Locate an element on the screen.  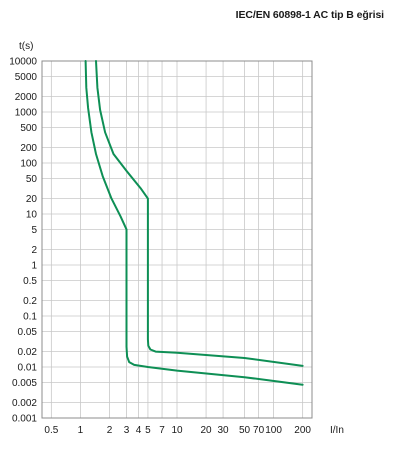
x-tick-label: 50 is located at coordinates (245, 430).